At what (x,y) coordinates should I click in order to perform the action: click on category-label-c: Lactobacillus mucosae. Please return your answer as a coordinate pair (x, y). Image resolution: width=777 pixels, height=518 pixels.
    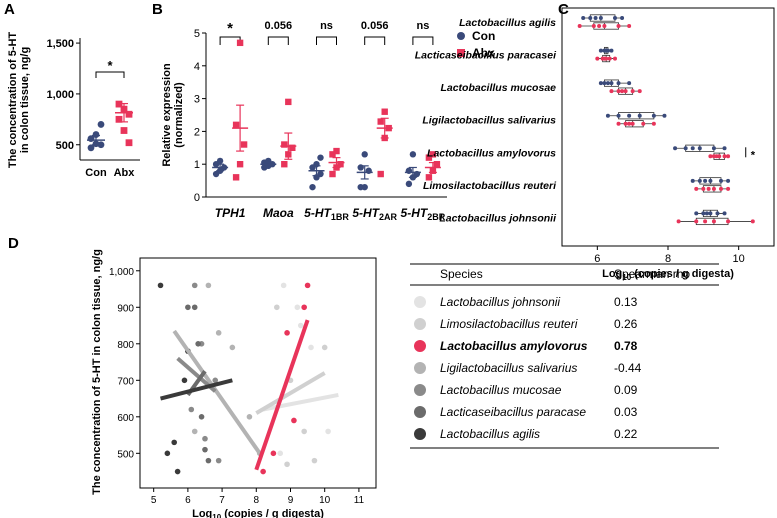
    Looking at the image, I should click on (498, 88).